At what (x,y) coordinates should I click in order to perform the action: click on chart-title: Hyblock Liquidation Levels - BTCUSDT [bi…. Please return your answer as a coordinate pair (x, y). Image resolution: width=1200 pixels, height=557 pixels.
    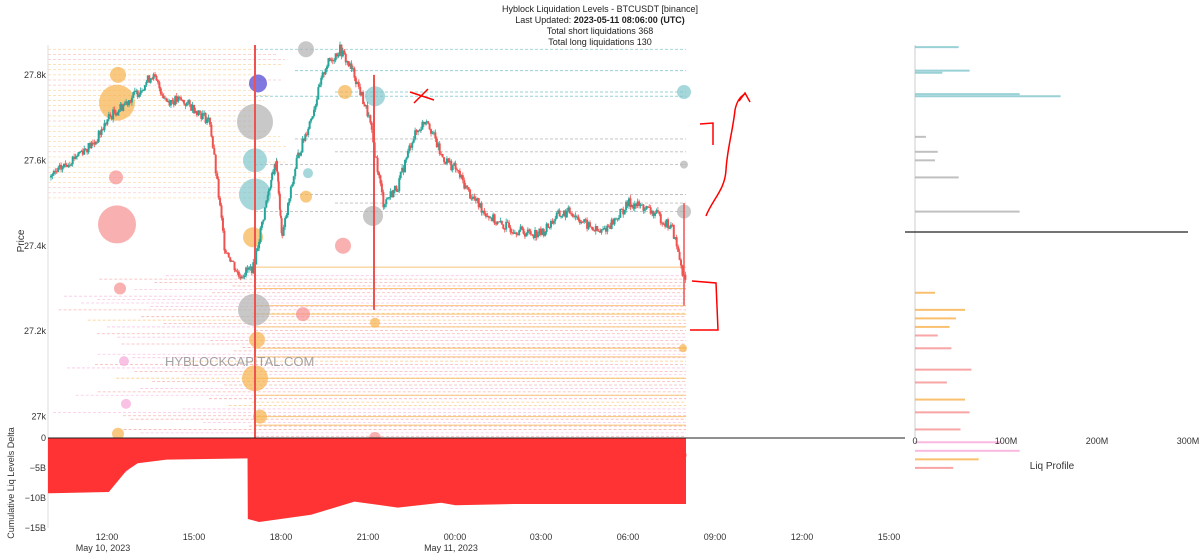
    Looking at the image, I should click on (600, 9).